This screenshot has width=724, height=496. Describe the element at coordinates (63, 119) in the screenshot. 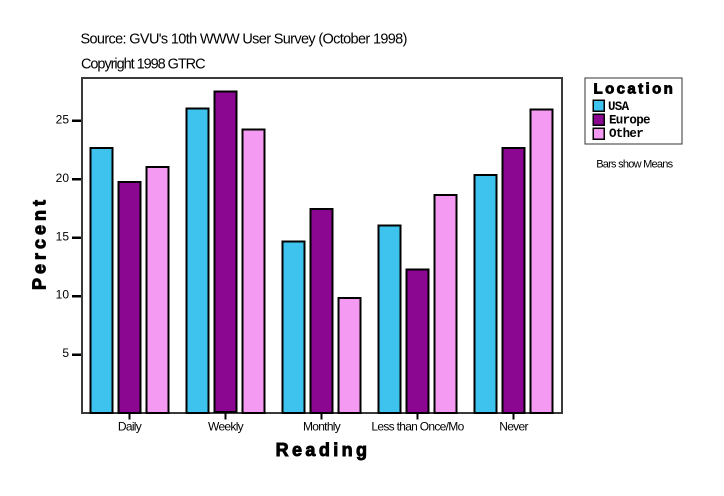

I see `svg-text: 25` at that location.